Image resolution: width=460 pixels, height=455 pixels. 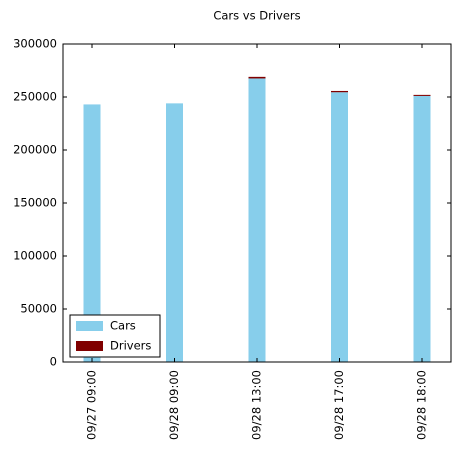 What do you see at coordinates (35, 203) in the screenshot?
I see `y-tick-label: 150000` at bounding box center [35, 203].